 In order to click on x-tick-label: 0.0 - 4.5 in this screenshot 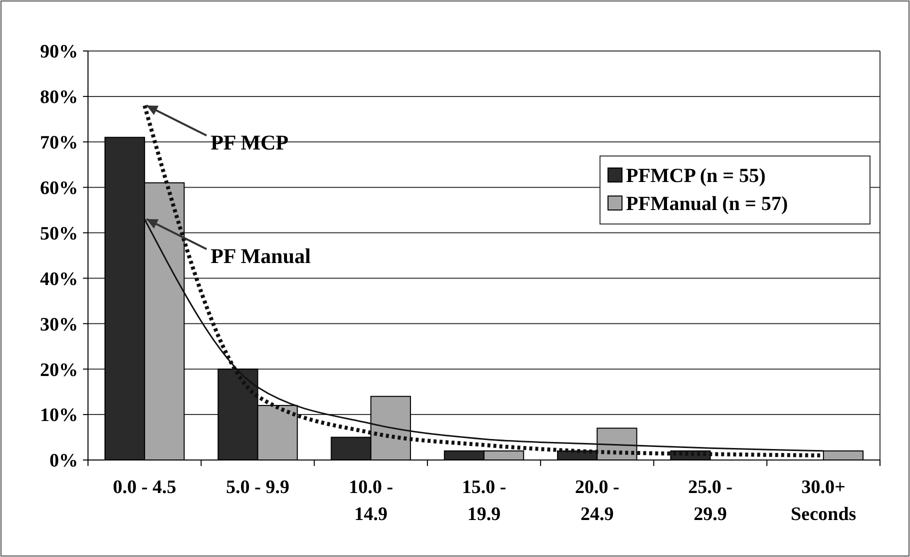, I will do `click(144, 487)`.